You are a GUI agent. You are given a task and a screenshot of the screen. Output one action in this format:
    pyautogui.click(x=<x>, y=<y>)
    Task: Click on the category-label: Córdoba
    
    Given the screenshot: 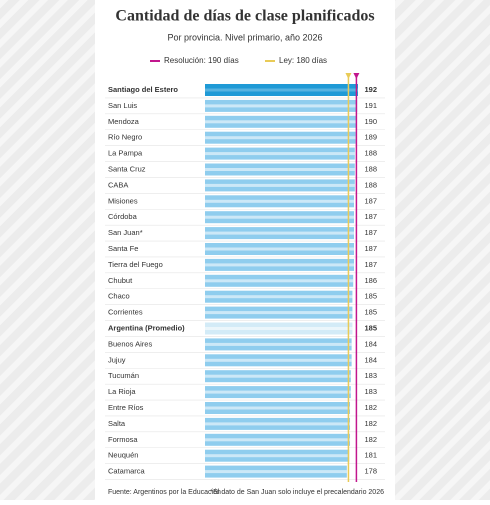 What is the action you would take?
    pyautogui.click(x=123, y=216)
    